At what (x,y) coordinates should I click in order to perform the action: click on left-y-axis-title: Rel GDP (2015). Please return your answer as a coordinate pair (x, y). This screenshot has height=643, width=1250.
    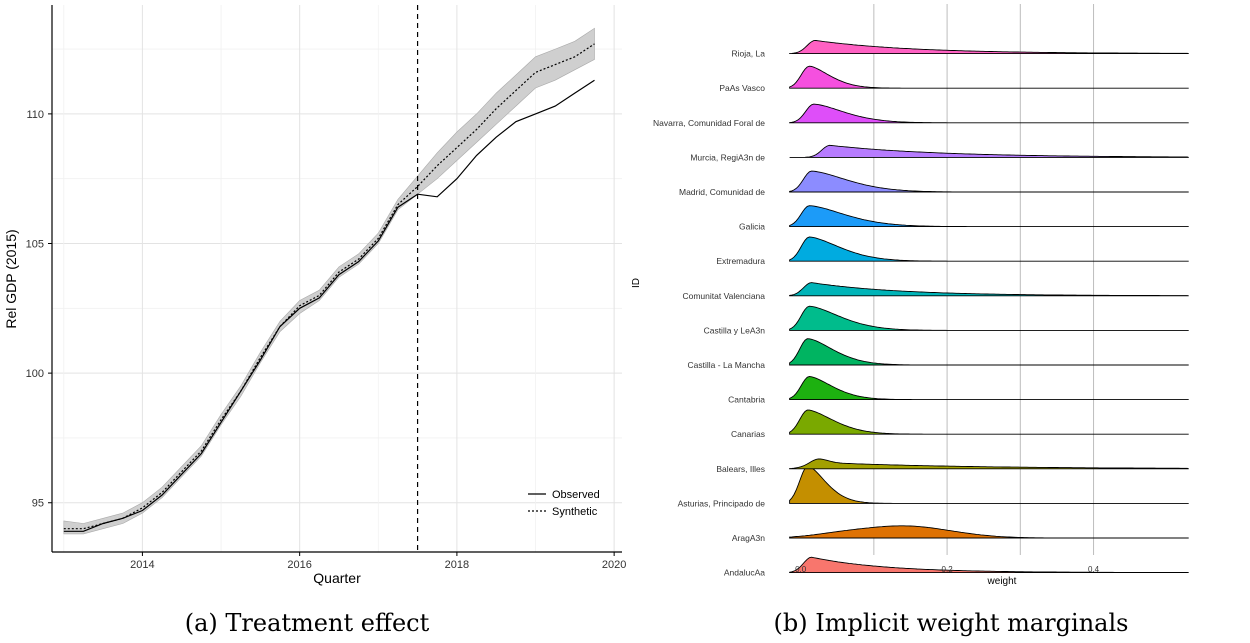
    Looking at the image, I should click on (11, 278).